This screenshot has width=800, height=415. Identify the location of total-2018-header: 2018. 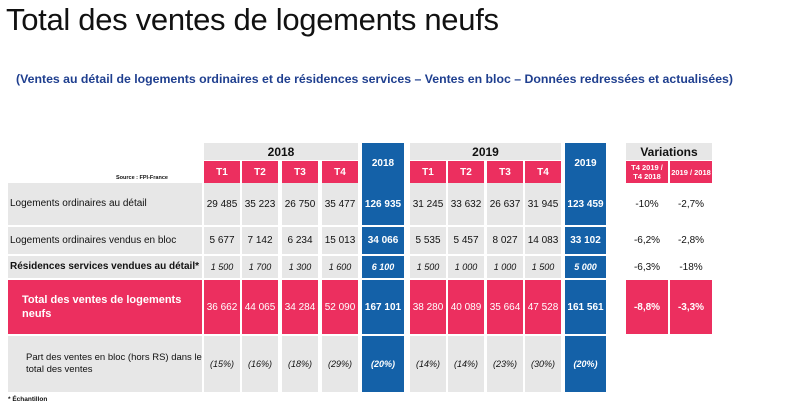
(383, 163).